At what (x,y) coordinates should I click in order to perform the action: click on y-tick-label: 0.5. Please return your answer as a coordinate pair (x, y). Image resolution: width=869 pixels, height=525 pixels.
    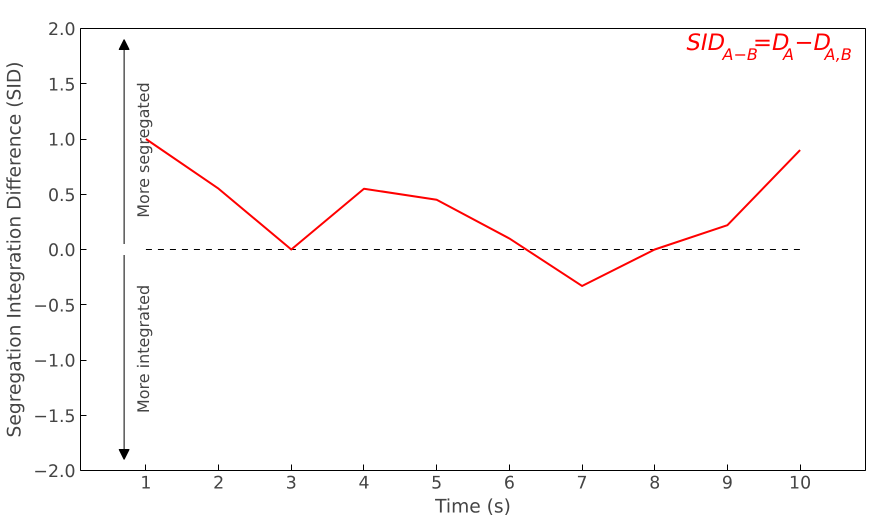
    Looking at the image, I should click on (62, 196).